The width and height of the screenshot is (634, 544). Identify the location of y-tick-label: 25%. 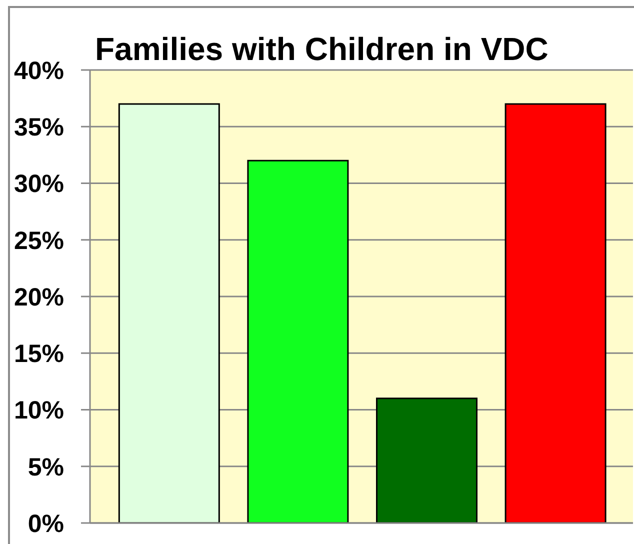
(39, 240).